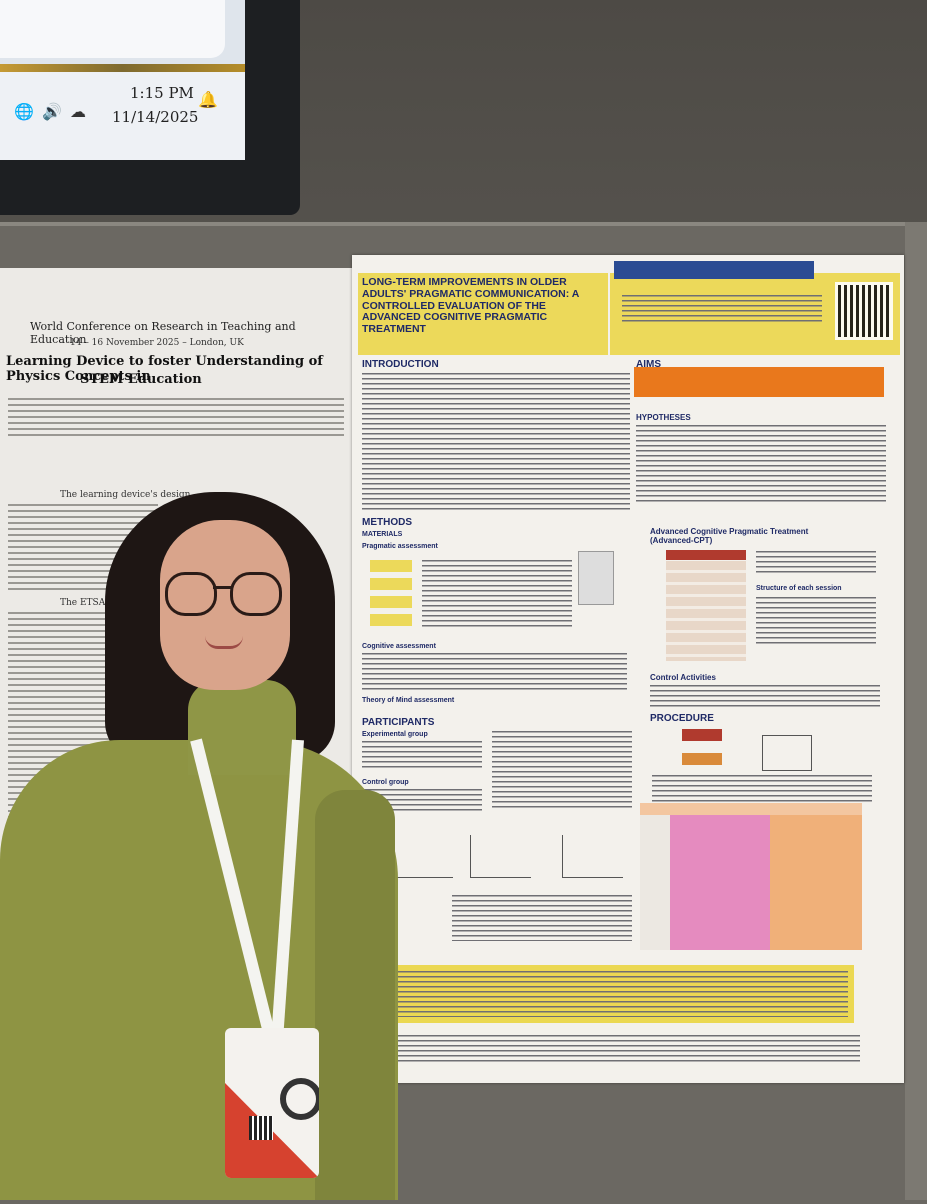 Image resolution: width=927 pixels, height=1204 pixels. What do you see at coordinates (596, 578) in the screenshot?
I see `test-booklet-image` at bounding box center [596, 578].